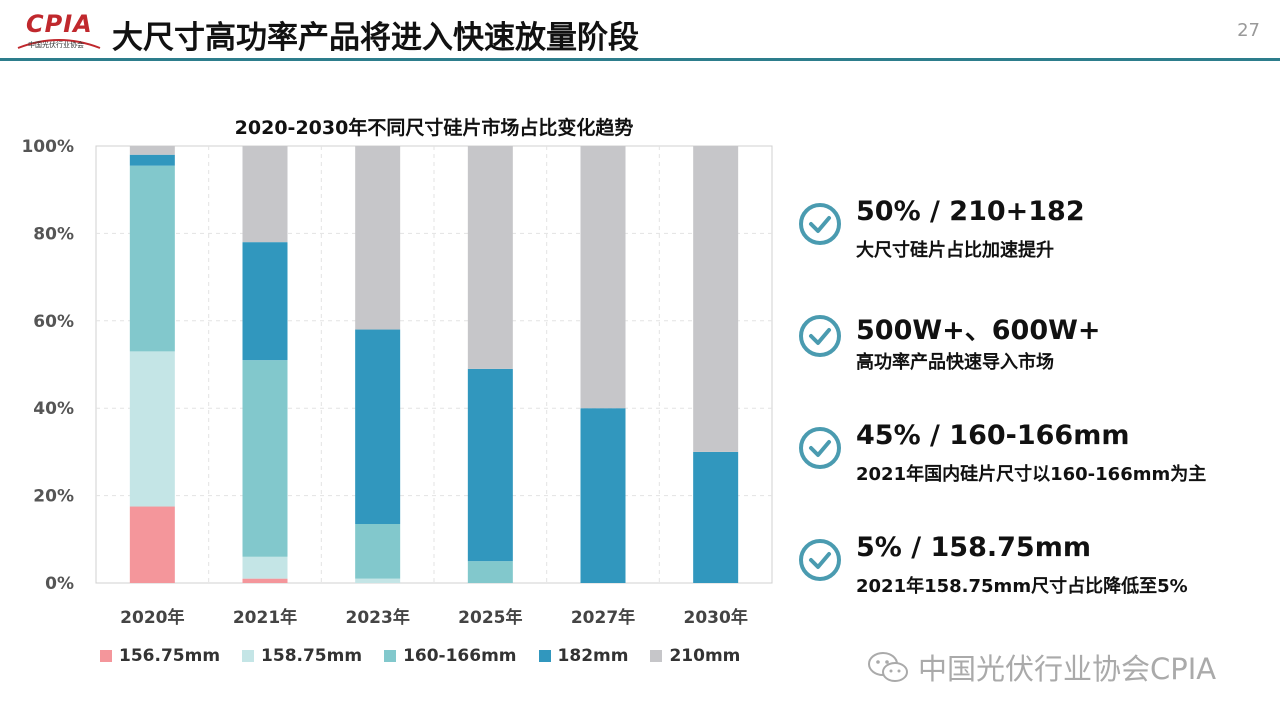 This screenshot has height=719, width=1280. I want to click on x-tick-label: 2030年, so click(716, 617).